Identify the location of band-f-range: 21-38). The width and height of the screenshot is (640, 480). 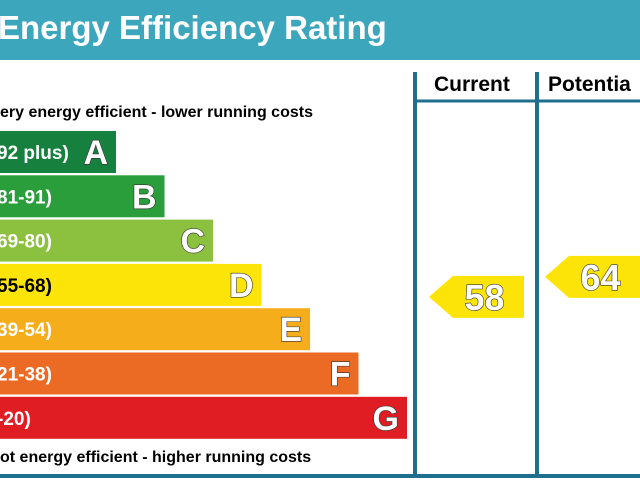
(26, 375).